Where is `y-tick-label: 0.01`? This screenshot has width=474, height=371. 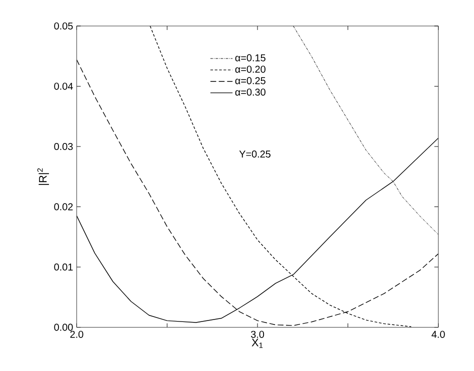
y-tick-label: 0.01 is located at coordinates (63, 267).